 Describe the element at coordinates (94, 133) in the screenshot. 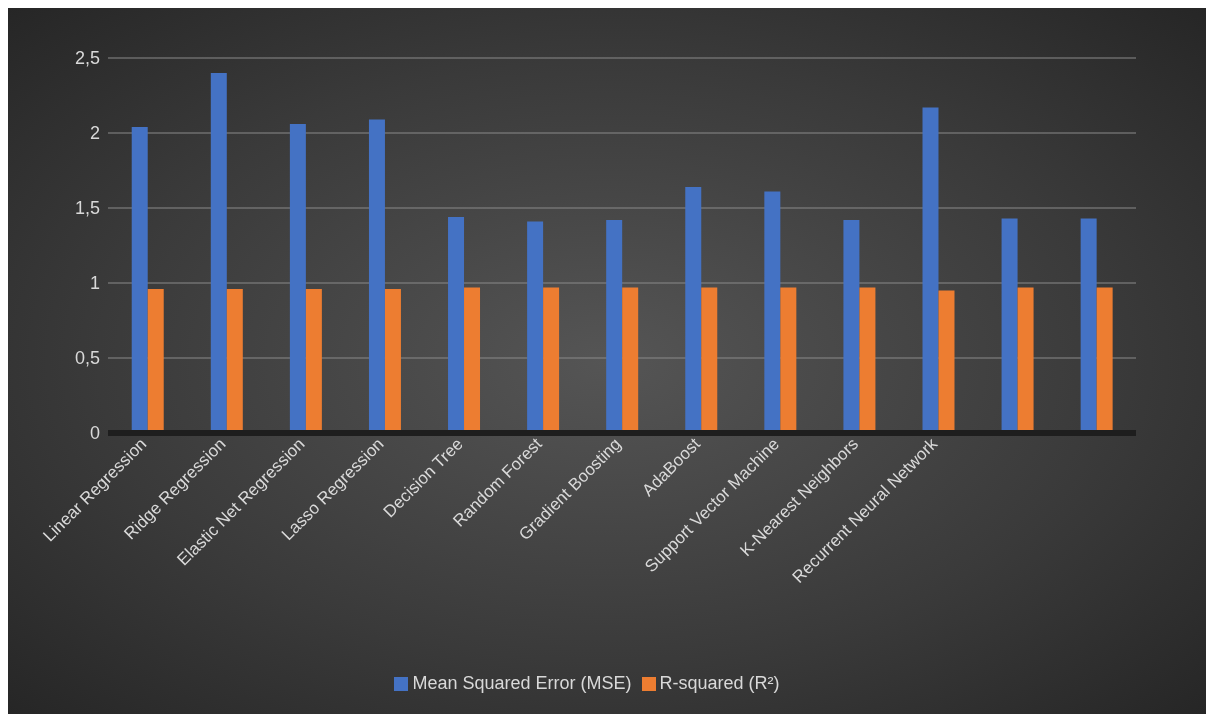

I see `y-tick-label: 2` at that location.